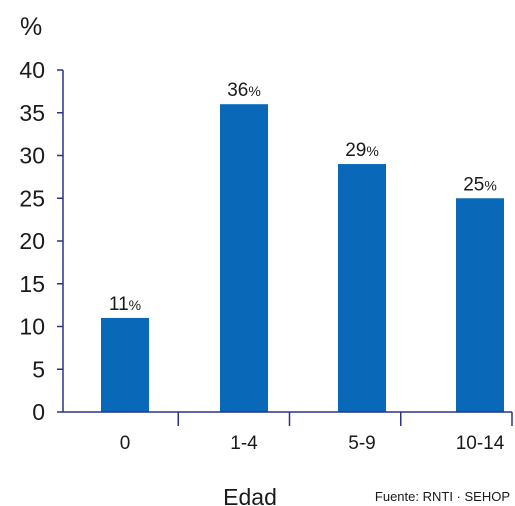  Describe the element at coordinates (119, 304) in the screenshot. I see `data-label-value: 11` at that location.